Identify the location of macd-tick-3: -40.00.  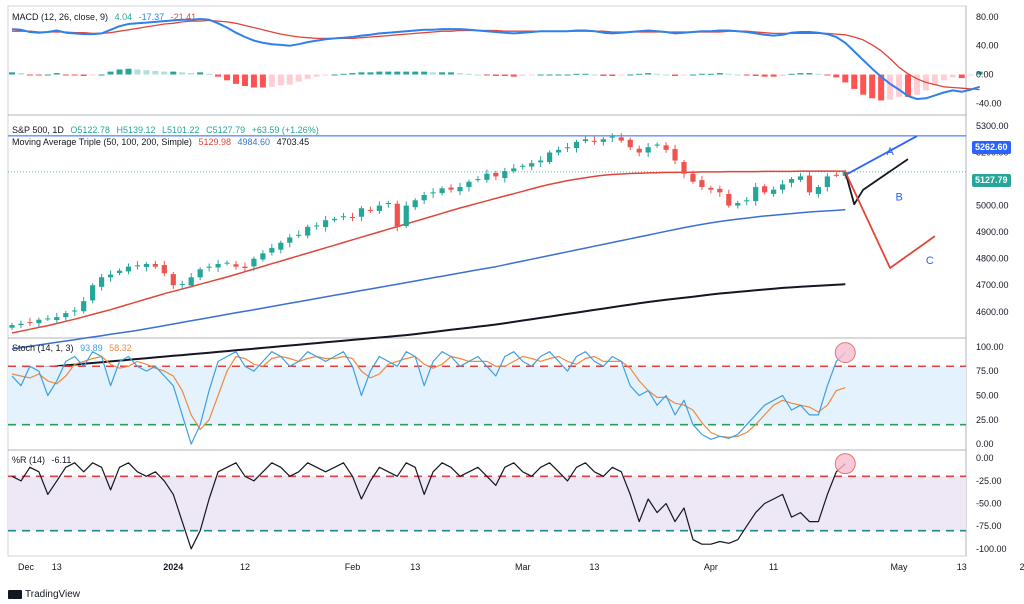
(989, 103).